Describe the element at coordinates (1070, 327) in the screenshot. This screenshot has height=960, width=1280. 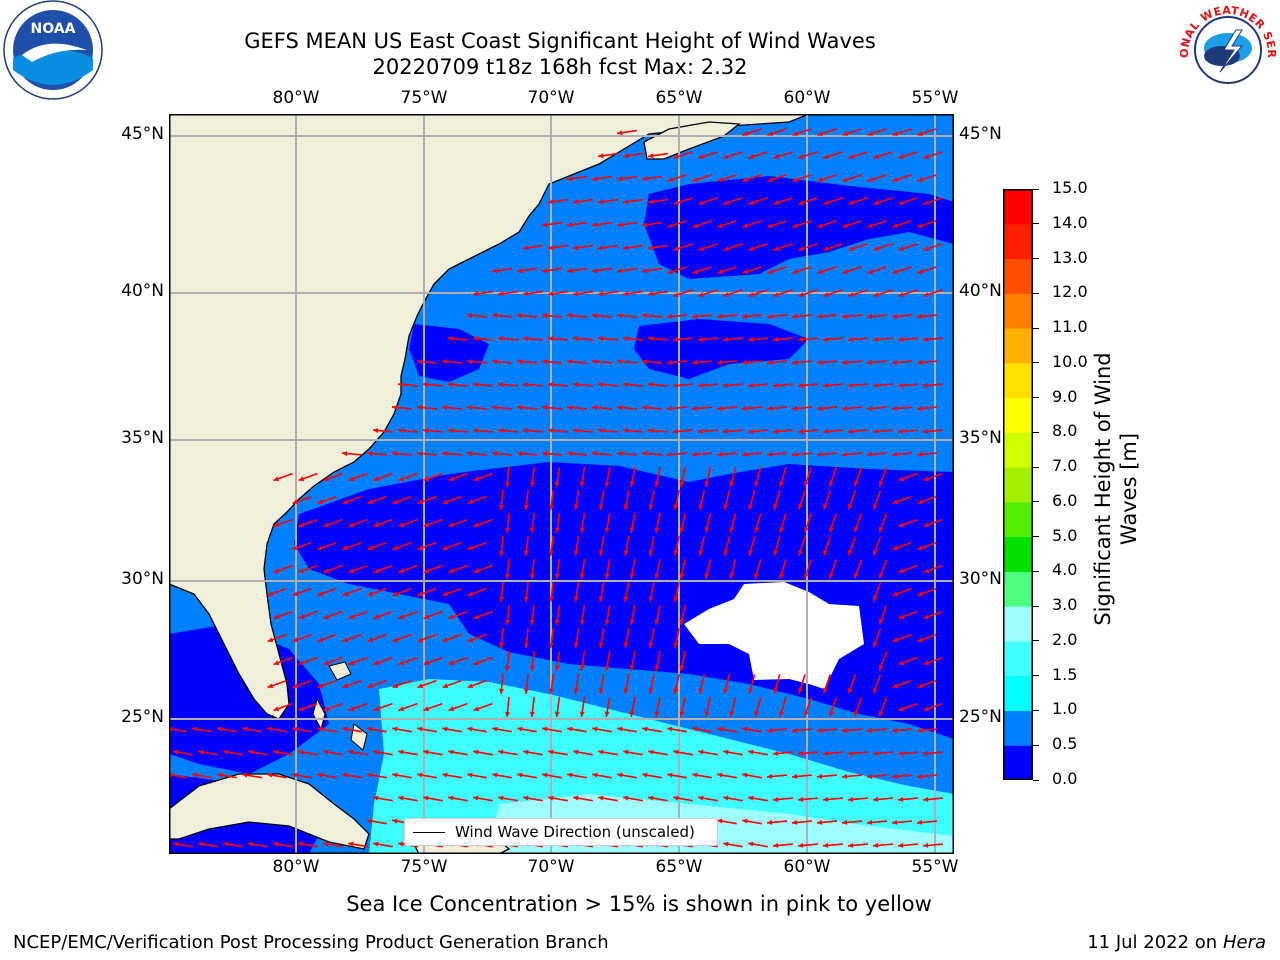
I see `colorbar-label-13: 11.0` at that location.